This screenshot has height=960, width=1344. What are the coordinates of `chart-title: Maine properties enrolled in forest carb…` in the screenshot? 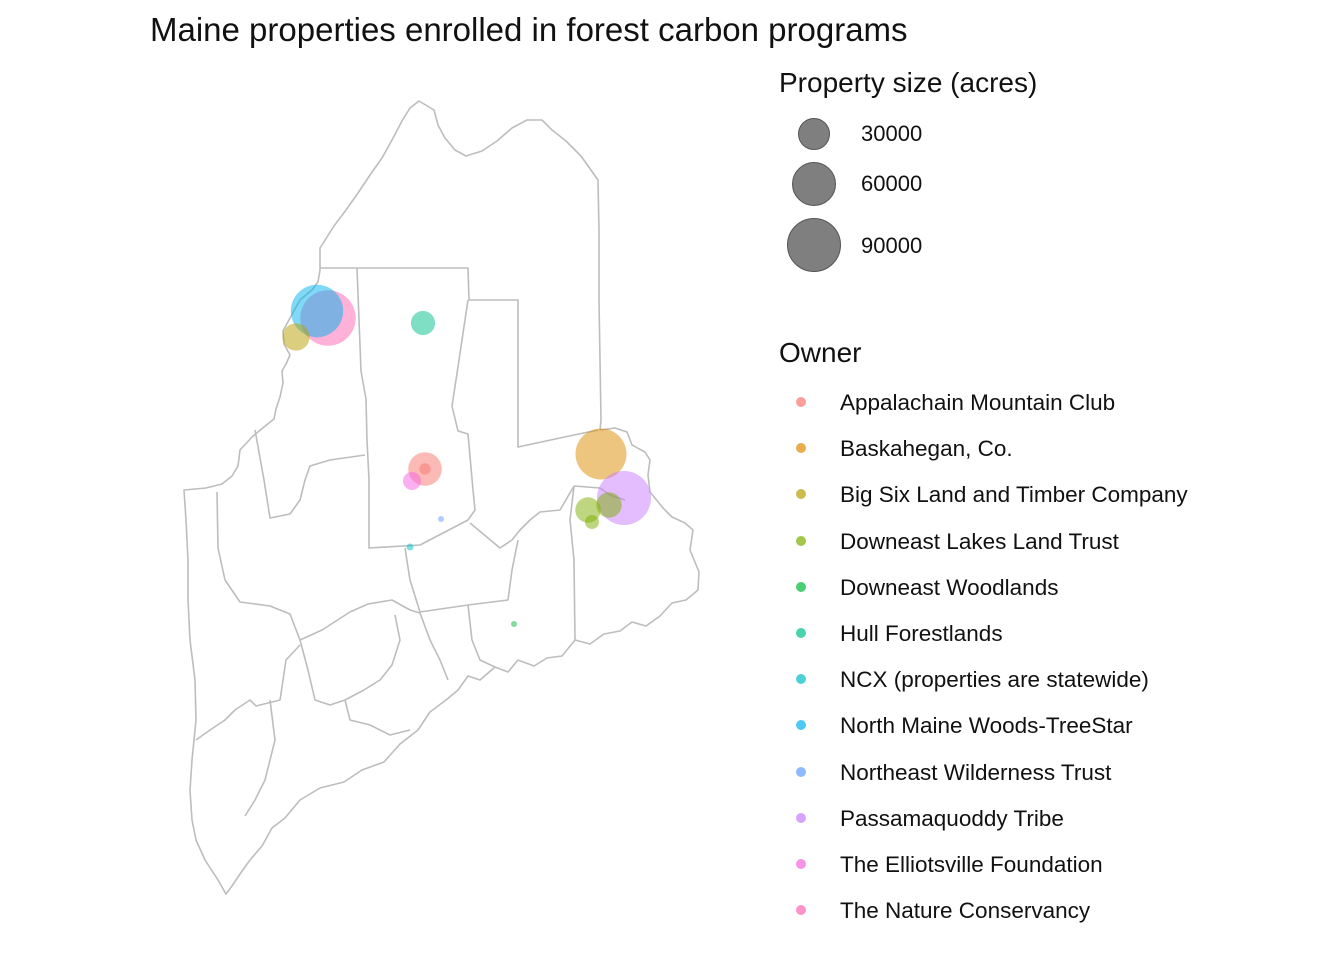 It's located at (529, 29).